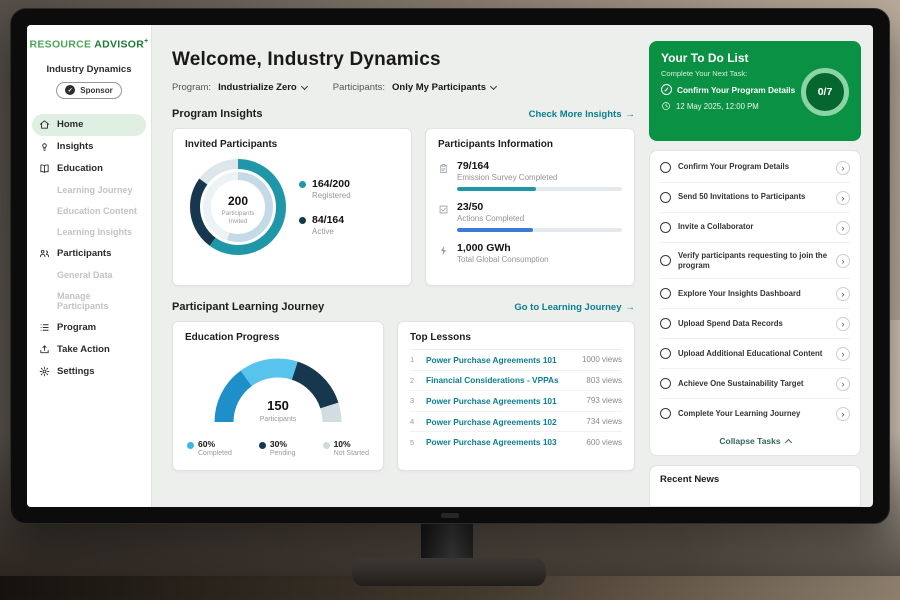  I want to click on sidebar-item-program: Program, so click(89, 328).